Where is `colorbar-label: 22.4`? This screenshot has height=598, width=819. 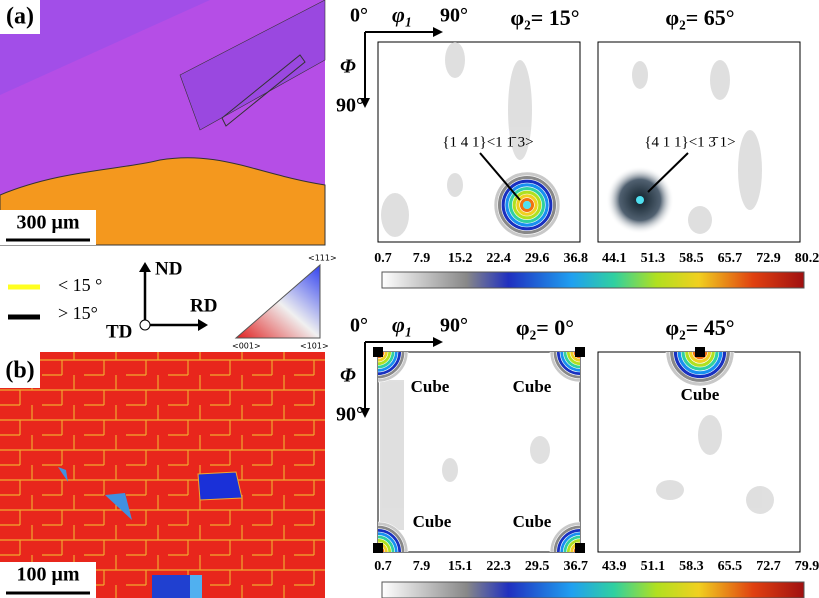 colorbar-label: 22.4 is located at coordinates (498, 258).